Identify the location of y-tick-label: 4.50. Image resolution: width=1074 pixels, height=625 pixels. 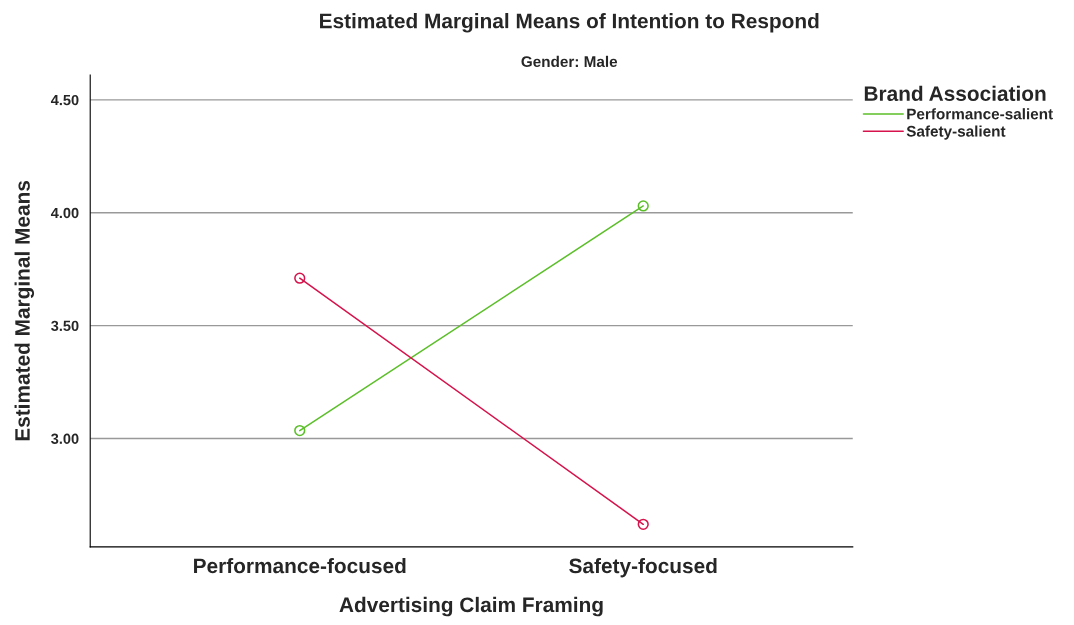
(64, 100).